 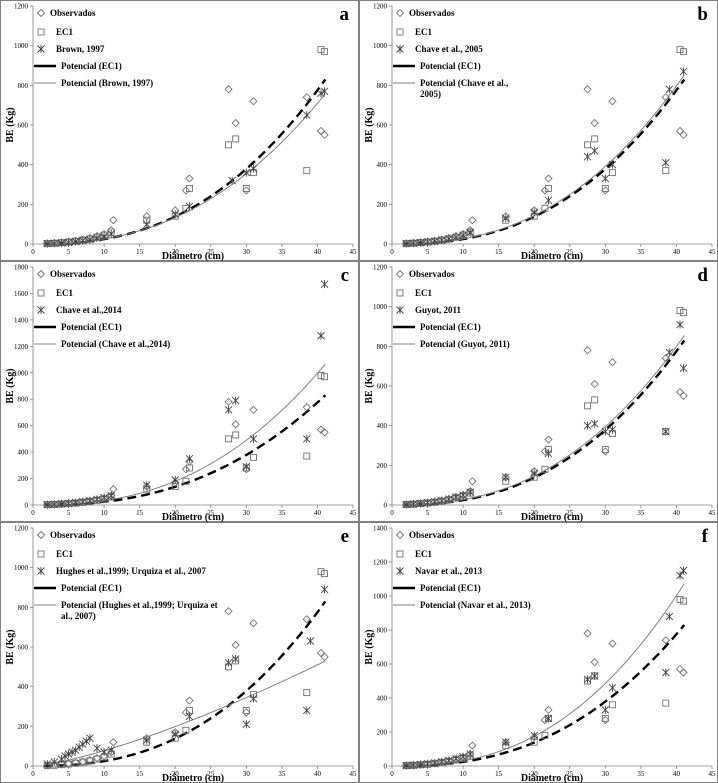 What do you see at coordinates (424, 293) in the screenshot?
I see `legend-label: EC1` at bounding box center [424, 293].